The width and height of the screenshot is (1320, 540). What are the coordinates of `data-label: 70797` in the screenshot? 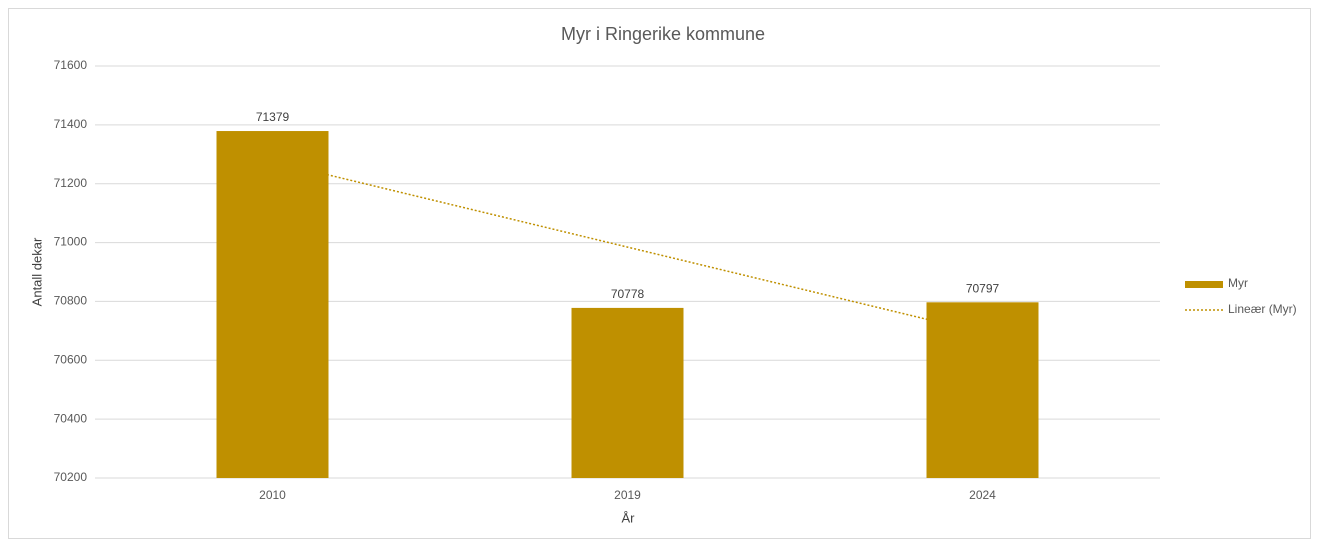 It's located at (983, 288).